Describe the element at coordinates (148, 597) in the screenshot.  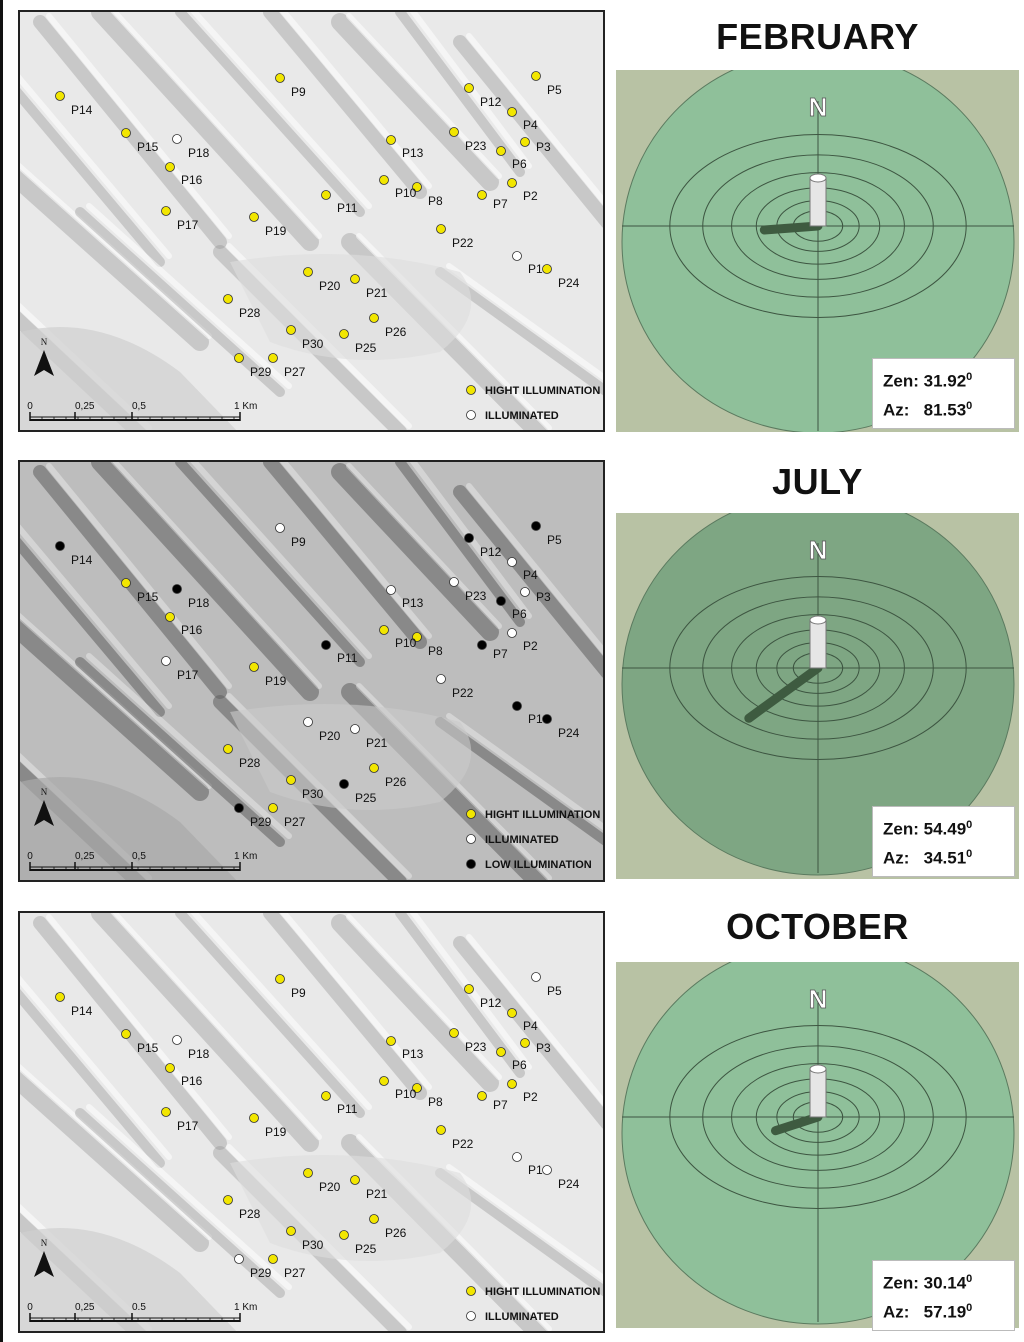
I see `map-point-label-p15: P15` at that location.